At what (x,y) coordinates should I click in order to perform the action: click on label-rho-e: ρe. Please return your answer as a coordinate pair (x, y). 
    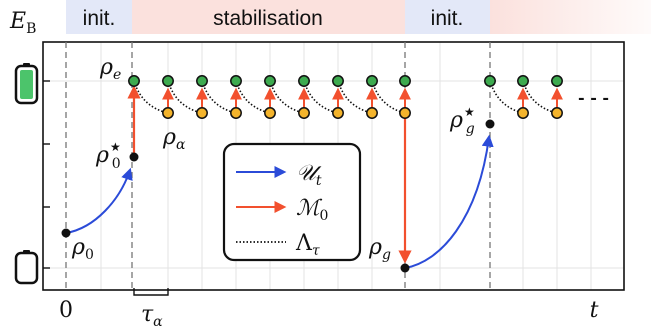
    Looking at the image, I should click on (110, 69).